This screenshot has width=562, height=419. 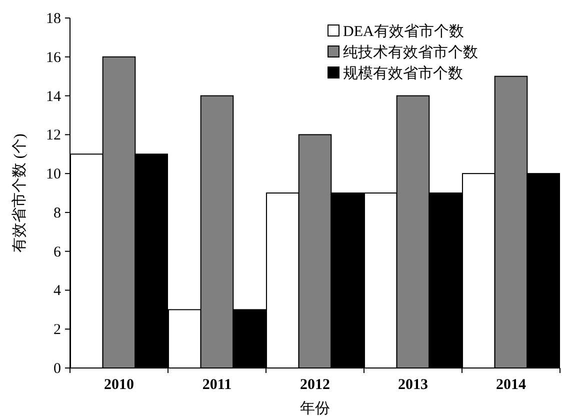 I want to click on y-axis-title: 有效省市个数 (个), so click(x=19, y=193).